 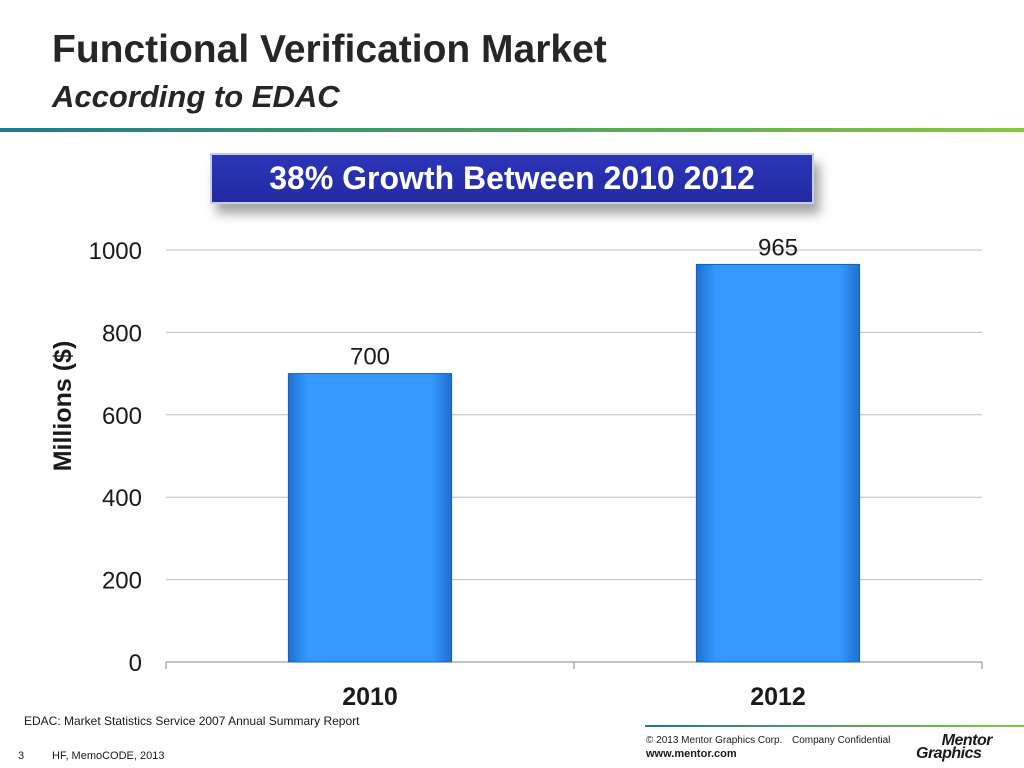 What do you see at coordinates (370, 357) in the screenshot?
I see `data-label-2010: 700` at bounding box center [370, 357].